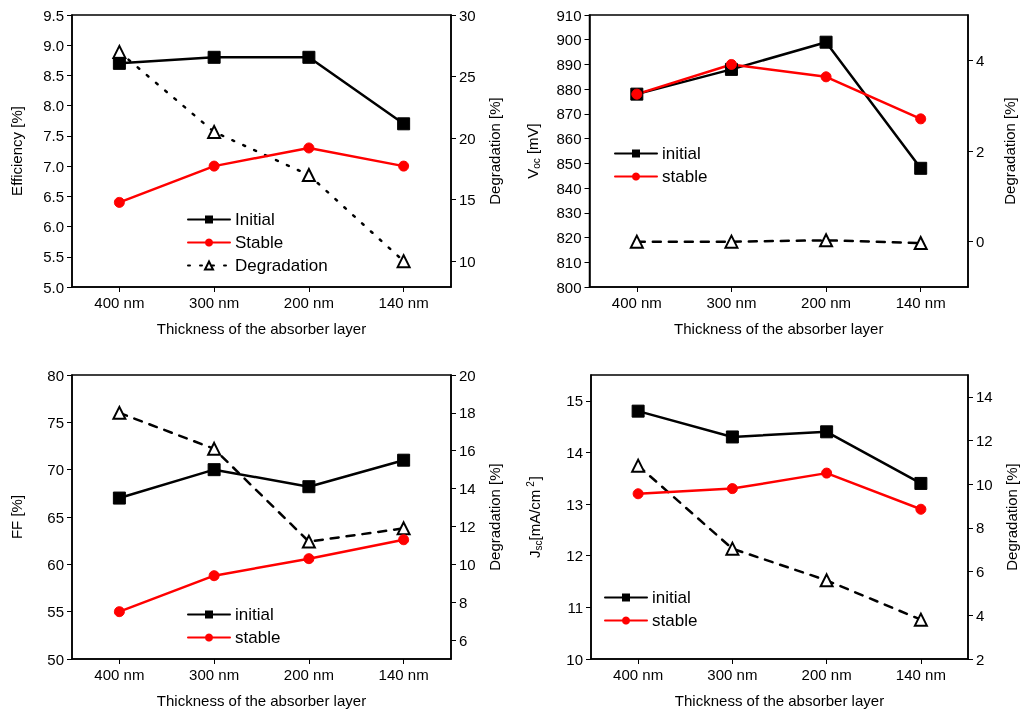  Describe the element at coordinates (574, 452) in the screenshot. I see `y-tick-label: 14` at that location.